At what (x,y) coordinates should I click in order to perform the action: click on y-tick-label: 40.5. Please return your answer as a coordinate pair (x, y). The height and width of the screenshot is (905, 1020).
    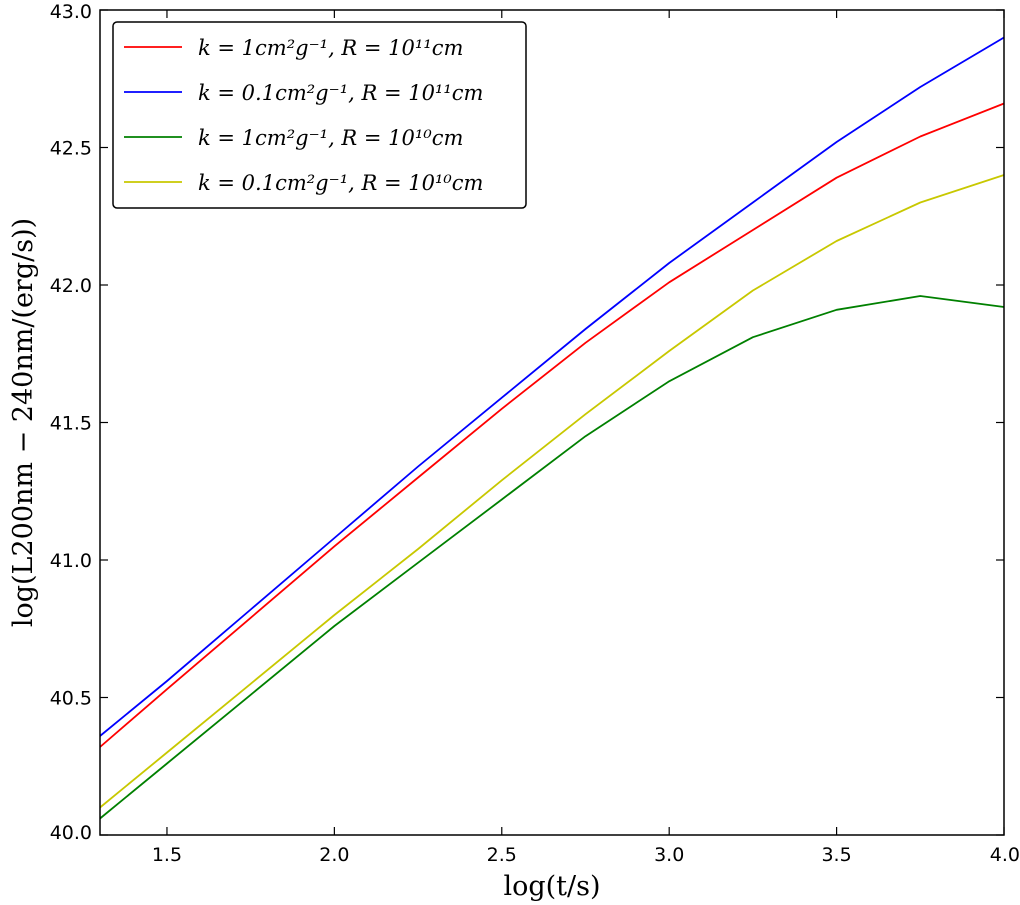
    Looking at the image, I should click on (71, 699).